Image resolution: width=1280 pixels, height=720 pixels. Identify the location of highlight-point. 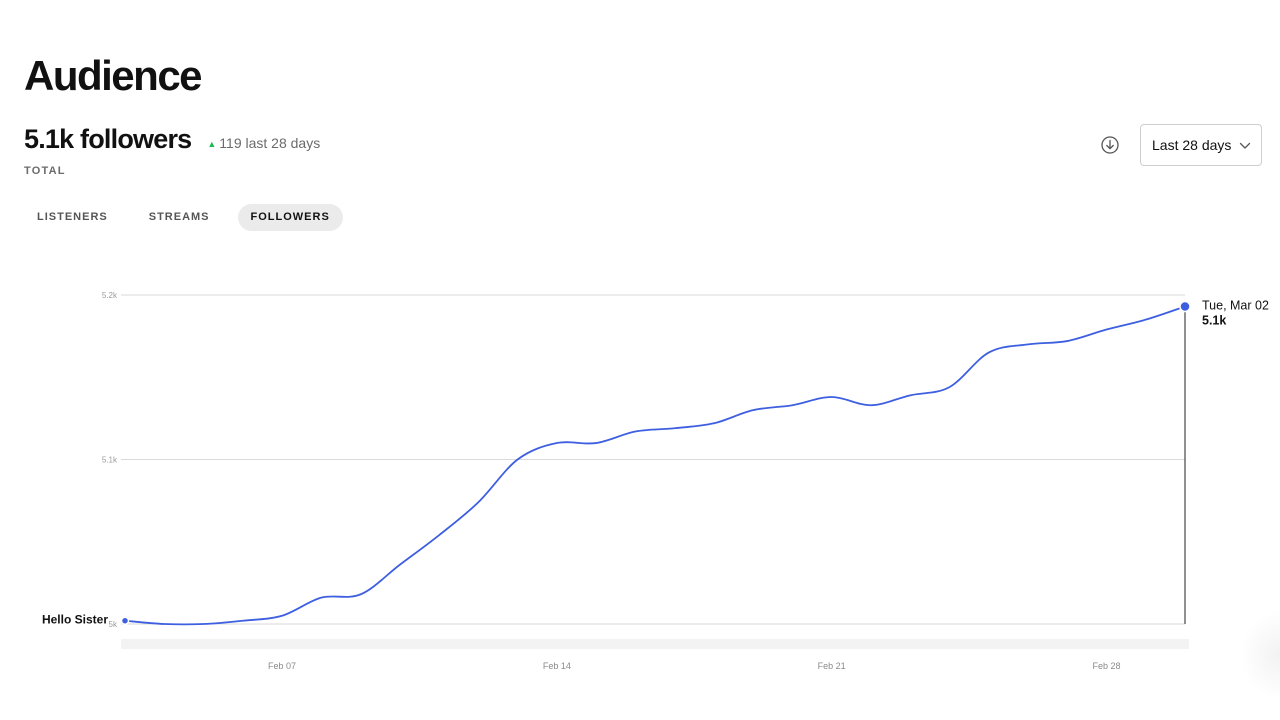
(1185, 306).